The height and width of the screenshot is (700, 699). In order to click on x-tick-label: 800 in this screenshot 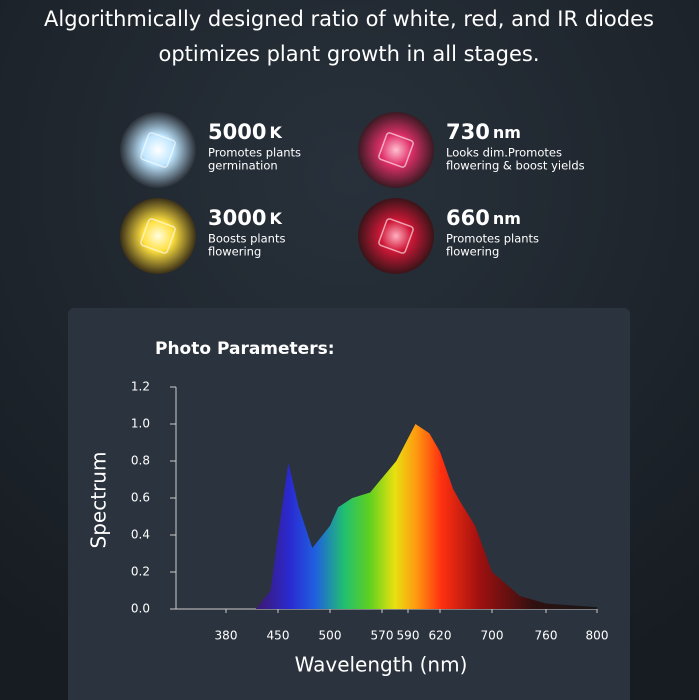, I will do `click(597, 636)`.